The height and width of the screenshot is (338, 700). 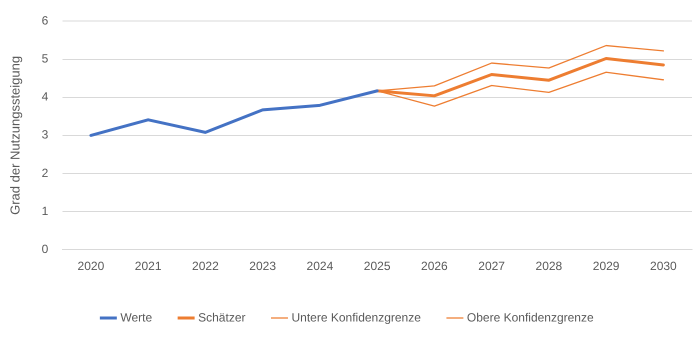 I want to click on x-tick-label: 2023, so click(x=262, y=266).